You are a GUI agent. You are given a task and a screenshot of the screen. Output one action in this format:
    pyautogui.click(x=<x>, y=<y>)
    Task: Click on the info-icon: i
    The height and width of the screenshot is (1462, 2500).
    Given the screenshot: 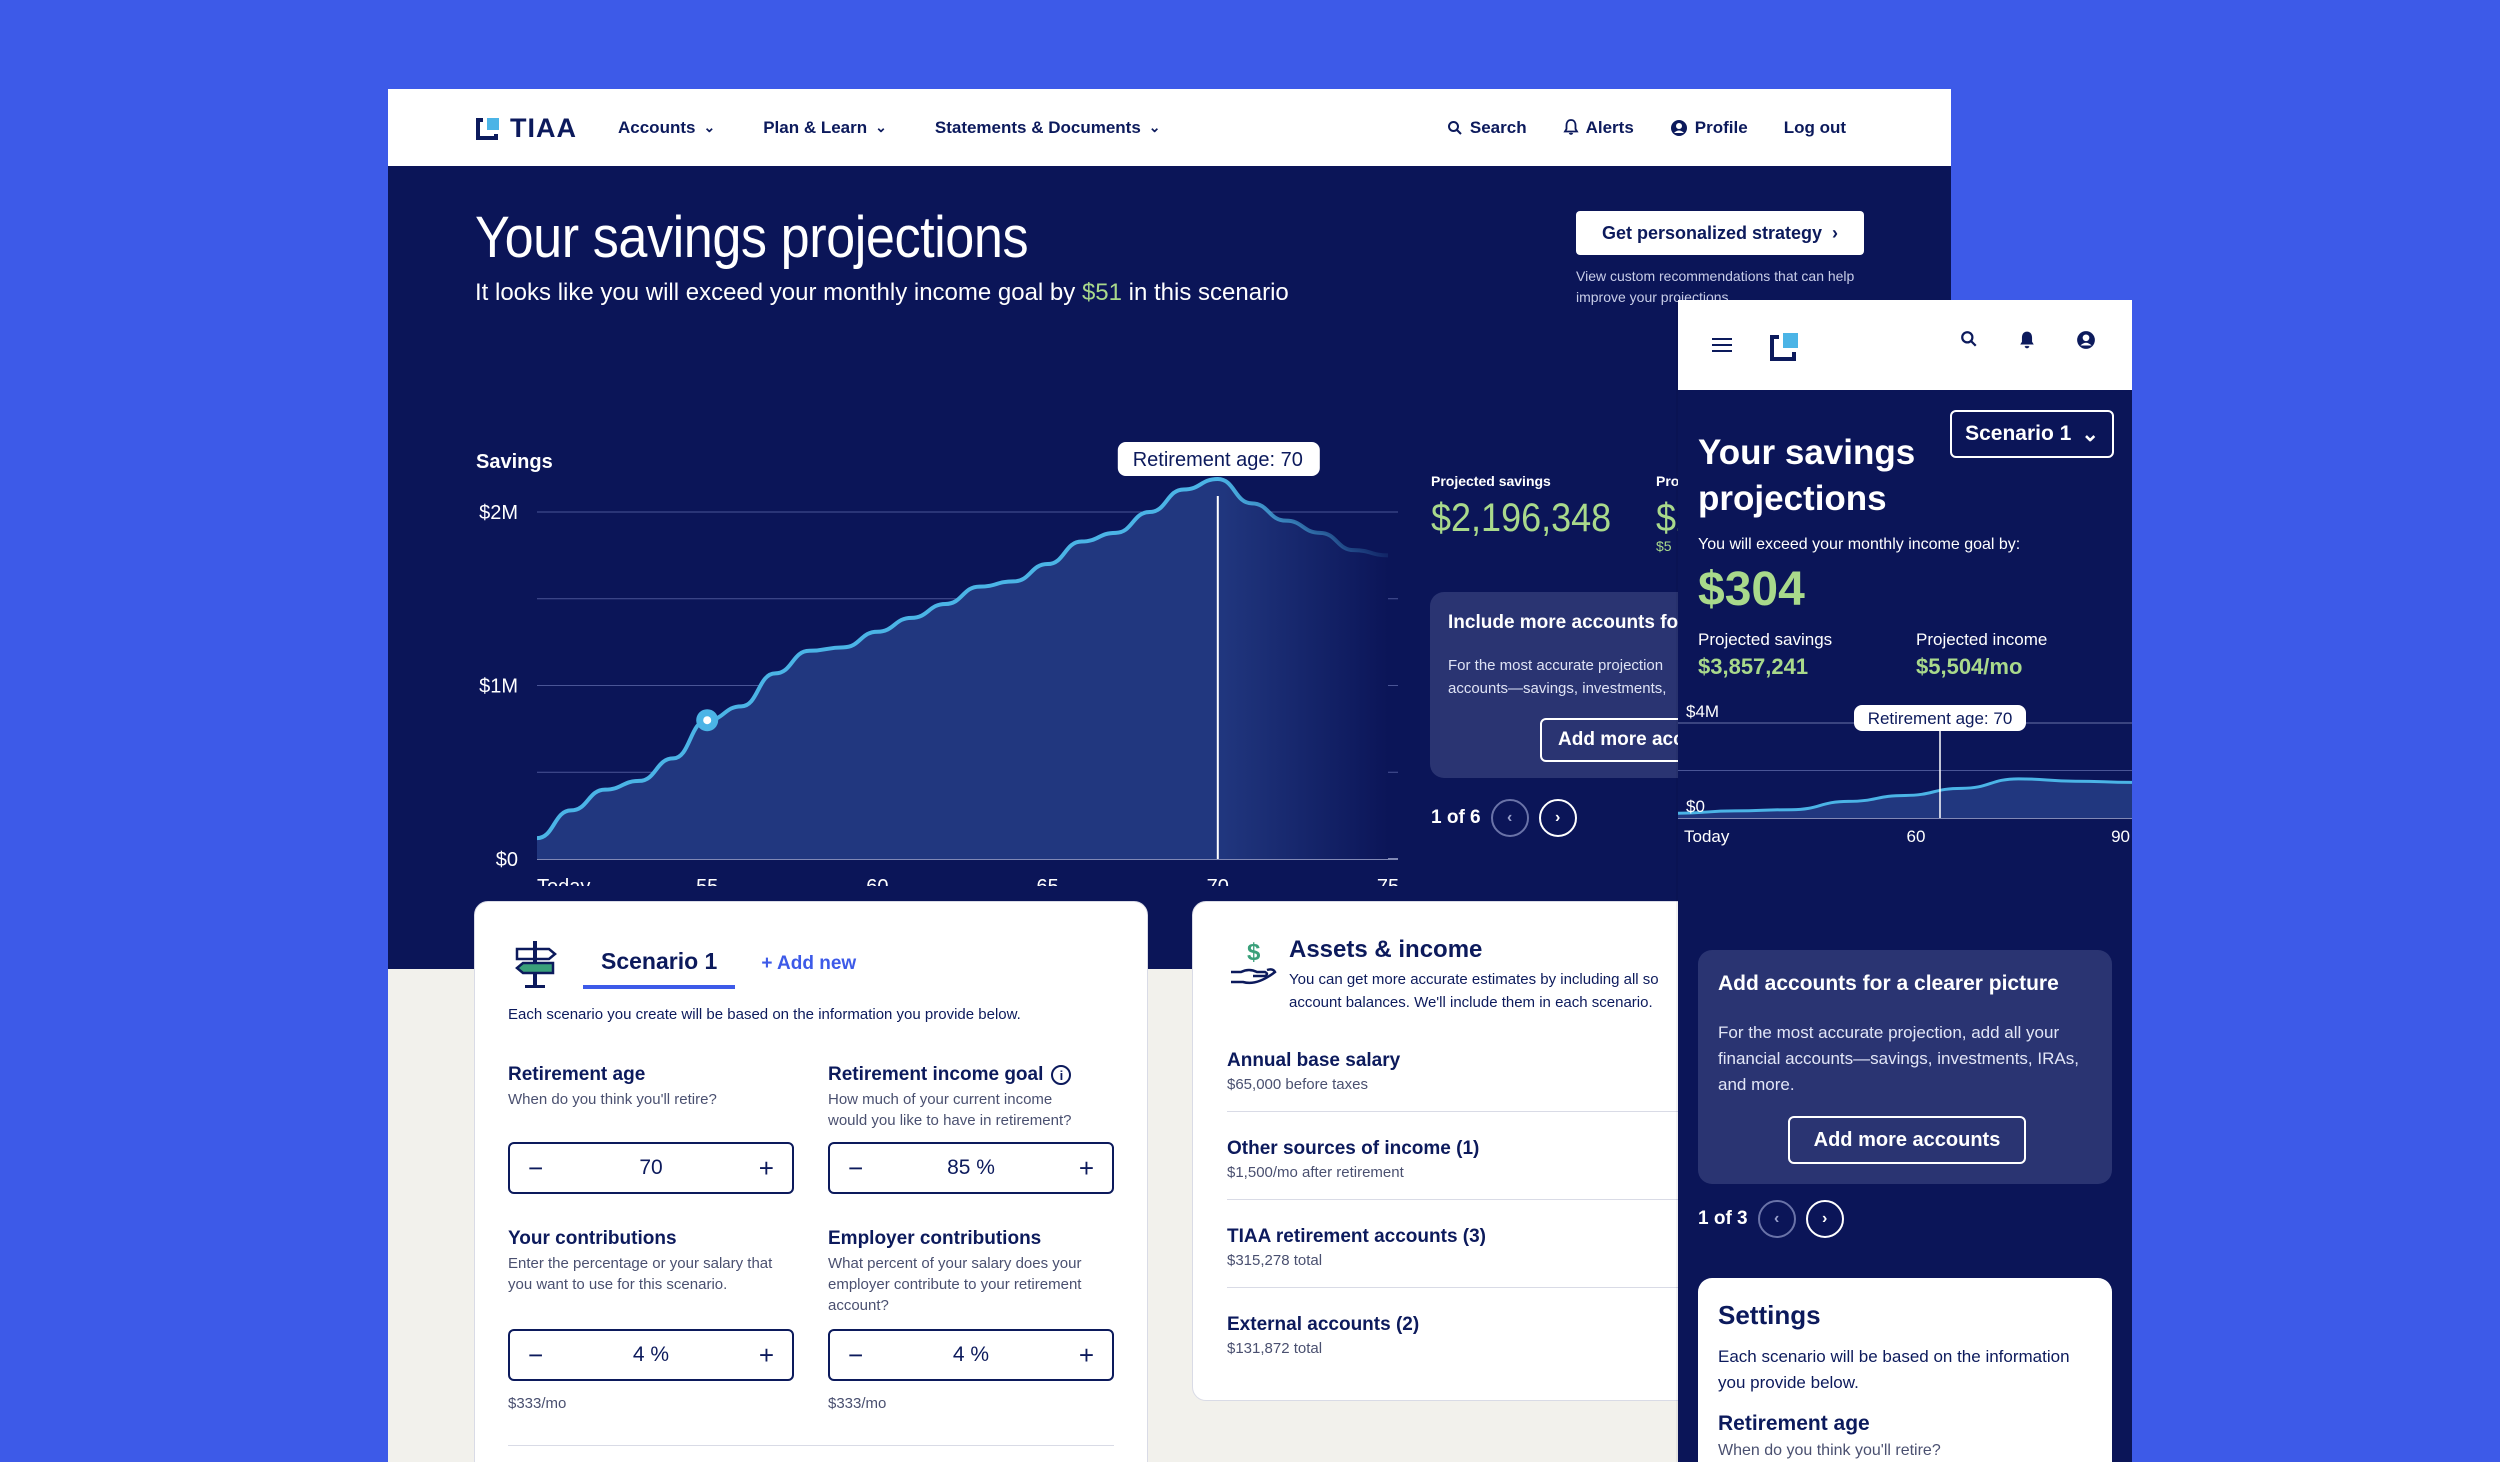 What is the action you would take?
    pyautogui.click(x=1061, y=1075)
    